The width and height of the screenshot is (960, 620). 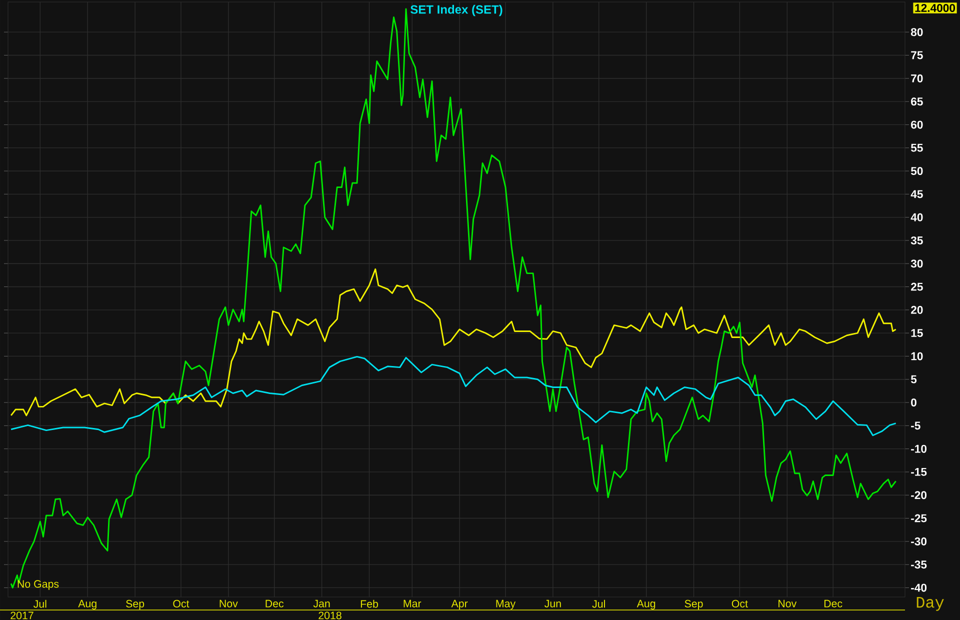 What do you see at coordinates (552, 604) in the screenshot?
I see `x-tick-label: Jun` at bounding box center [552, 604].